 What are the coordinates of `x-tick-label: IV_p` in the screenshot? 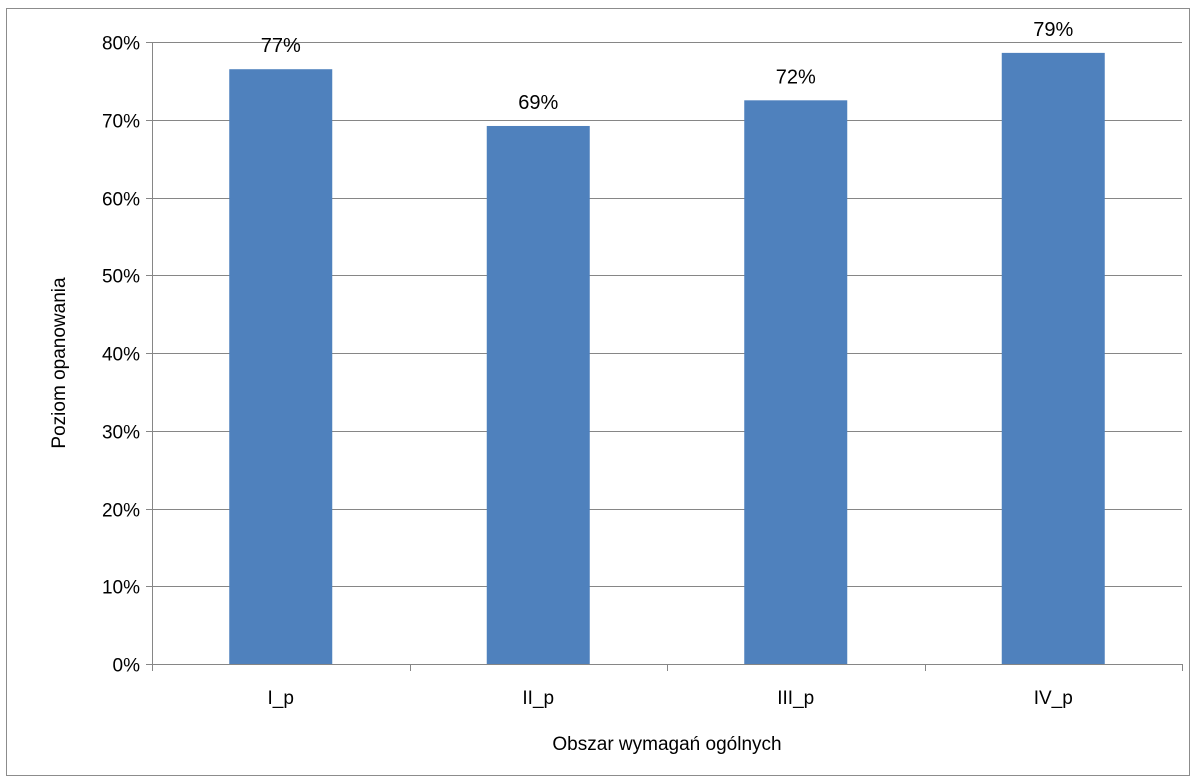 It's located at (1053, 698).